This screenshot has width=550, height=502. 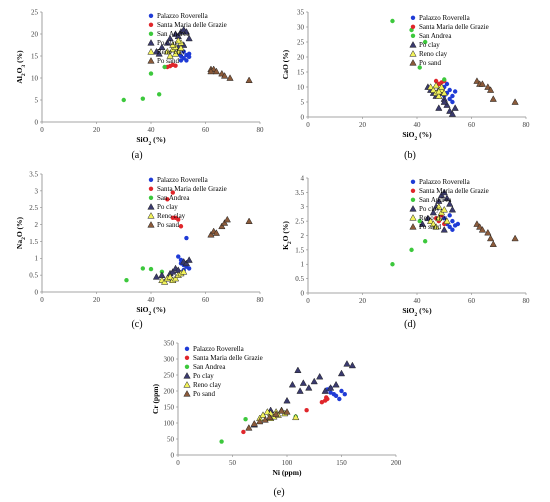 What do you see at coordinates (169, 391) in the screenshot?
I see `y-tick-label: 200` at bounding box center [169, 391].